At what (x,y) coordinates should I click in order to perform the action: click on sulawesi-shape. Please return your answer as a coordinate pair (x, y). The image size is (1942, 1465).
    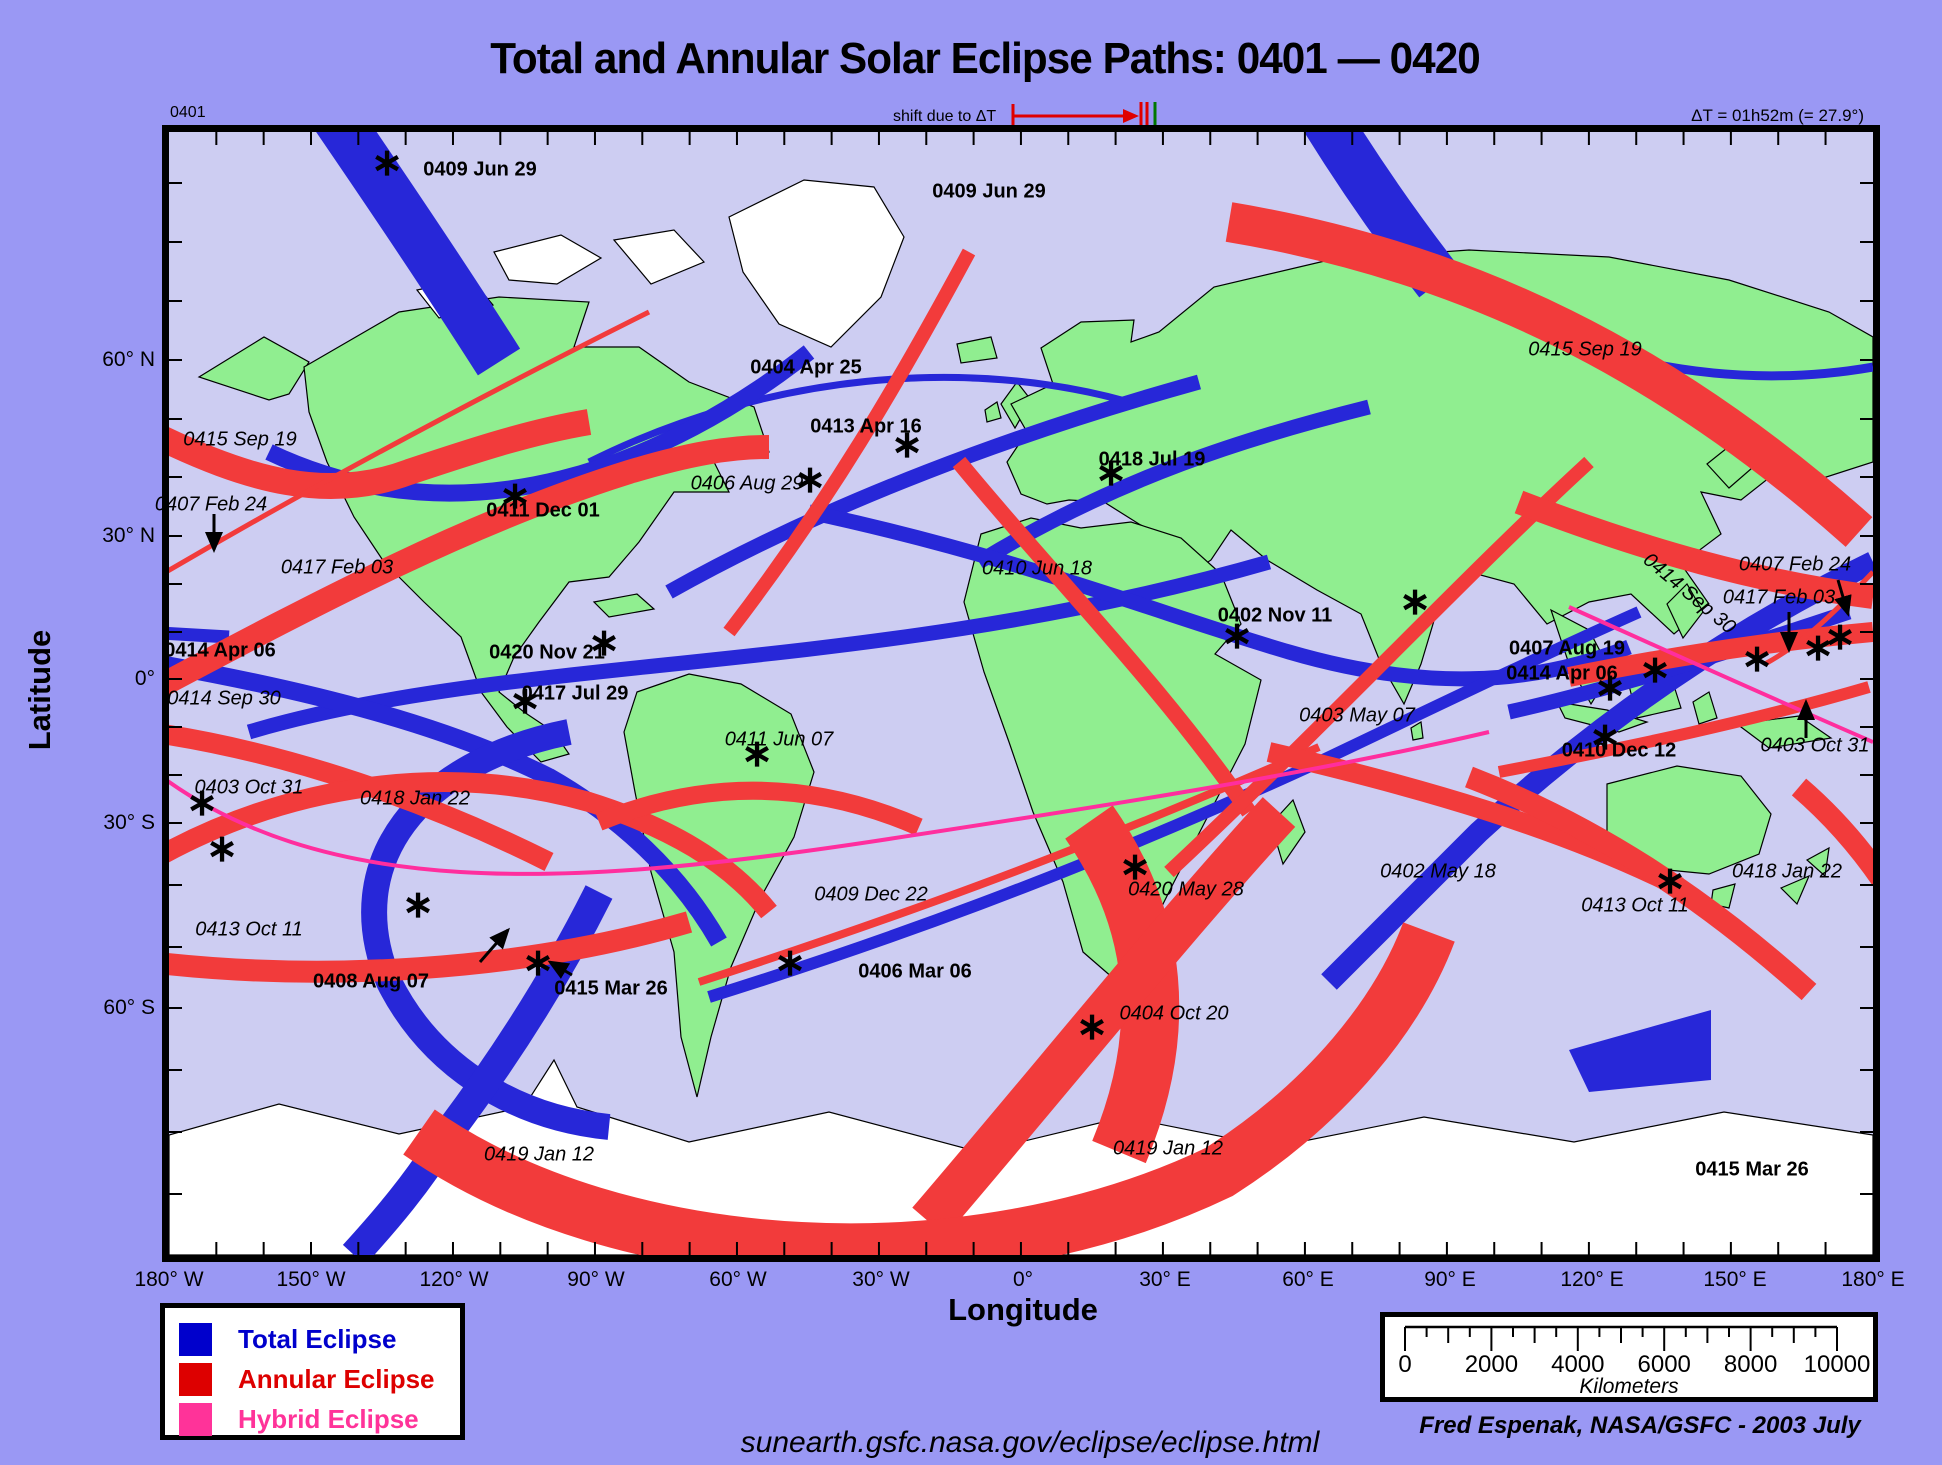
    Looking at the image, I should click on (1705, 708).